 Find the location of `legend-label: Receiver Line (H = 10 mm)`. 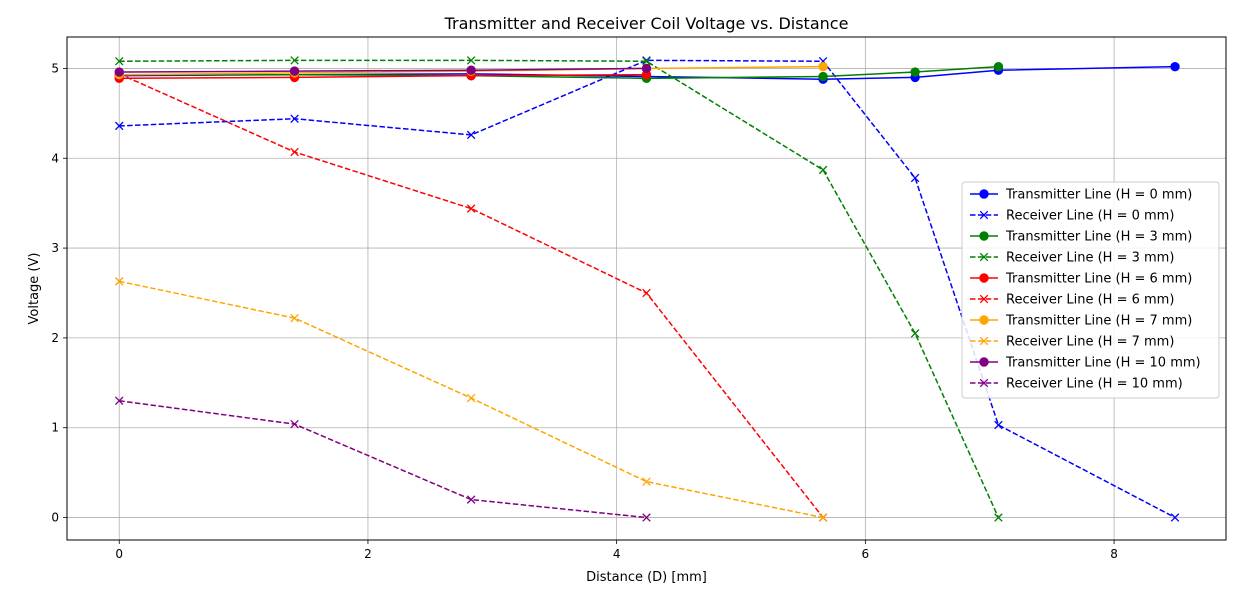

legend-label: Receiver Line (H = 10 mm) is located at coordinates (1094, 384).